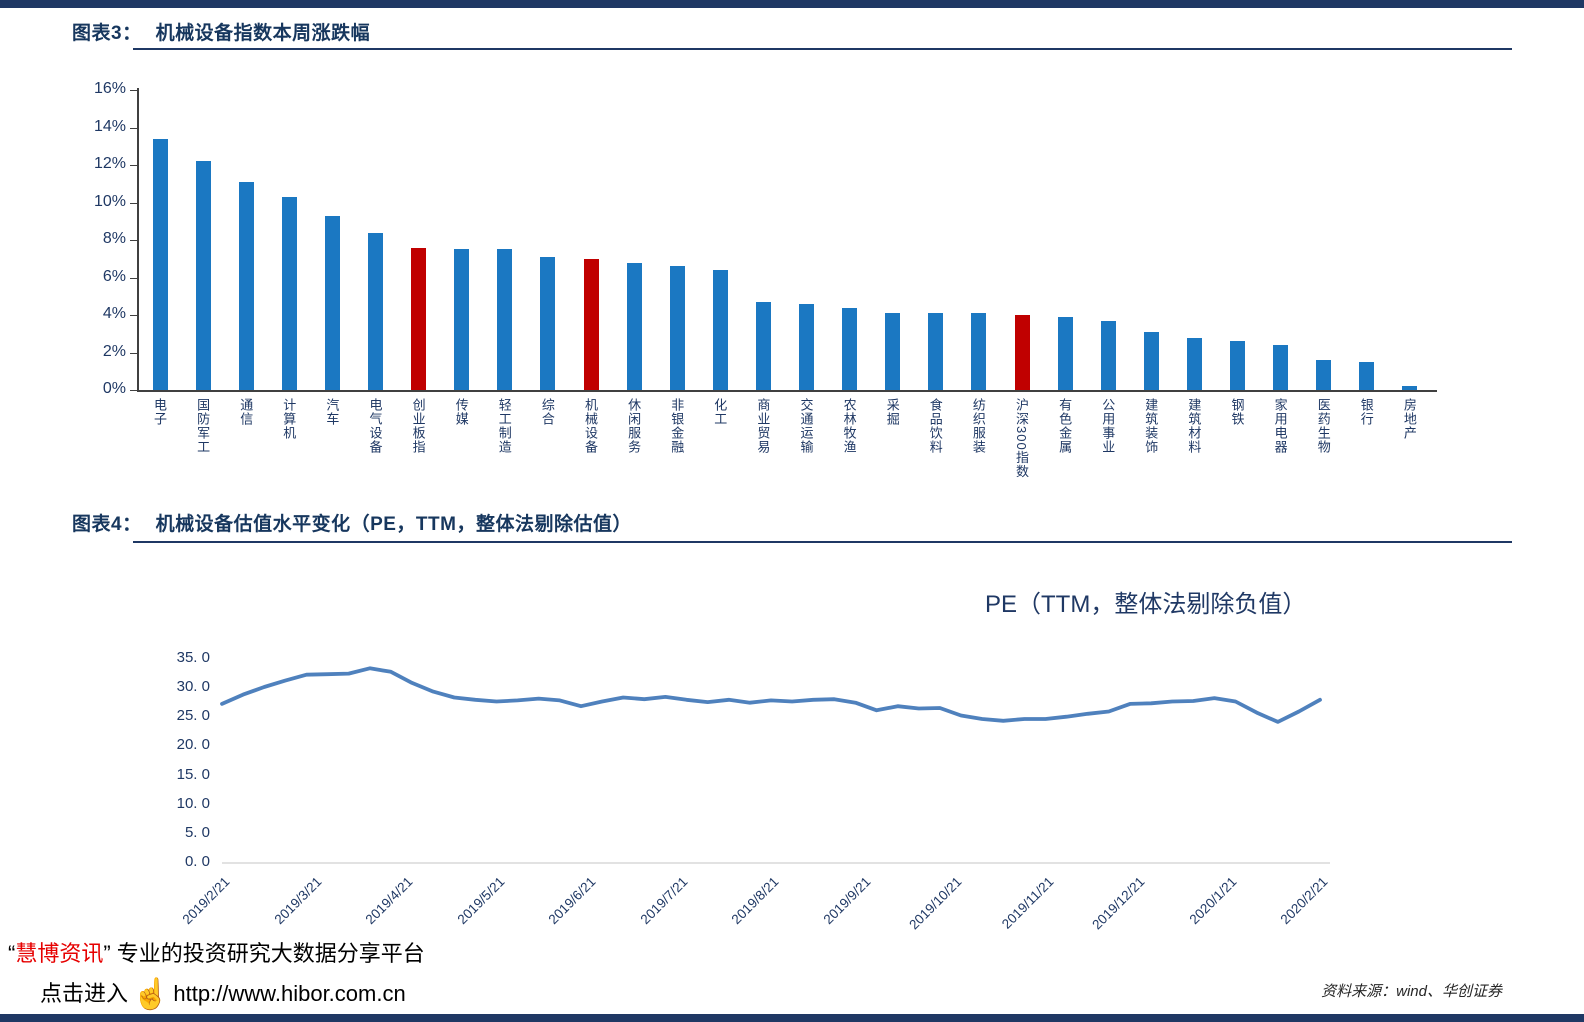 Image resolution: width=1584 pixels, height=1022 pixels. I want to click on bar-x-axis-line, so click(787, 391).